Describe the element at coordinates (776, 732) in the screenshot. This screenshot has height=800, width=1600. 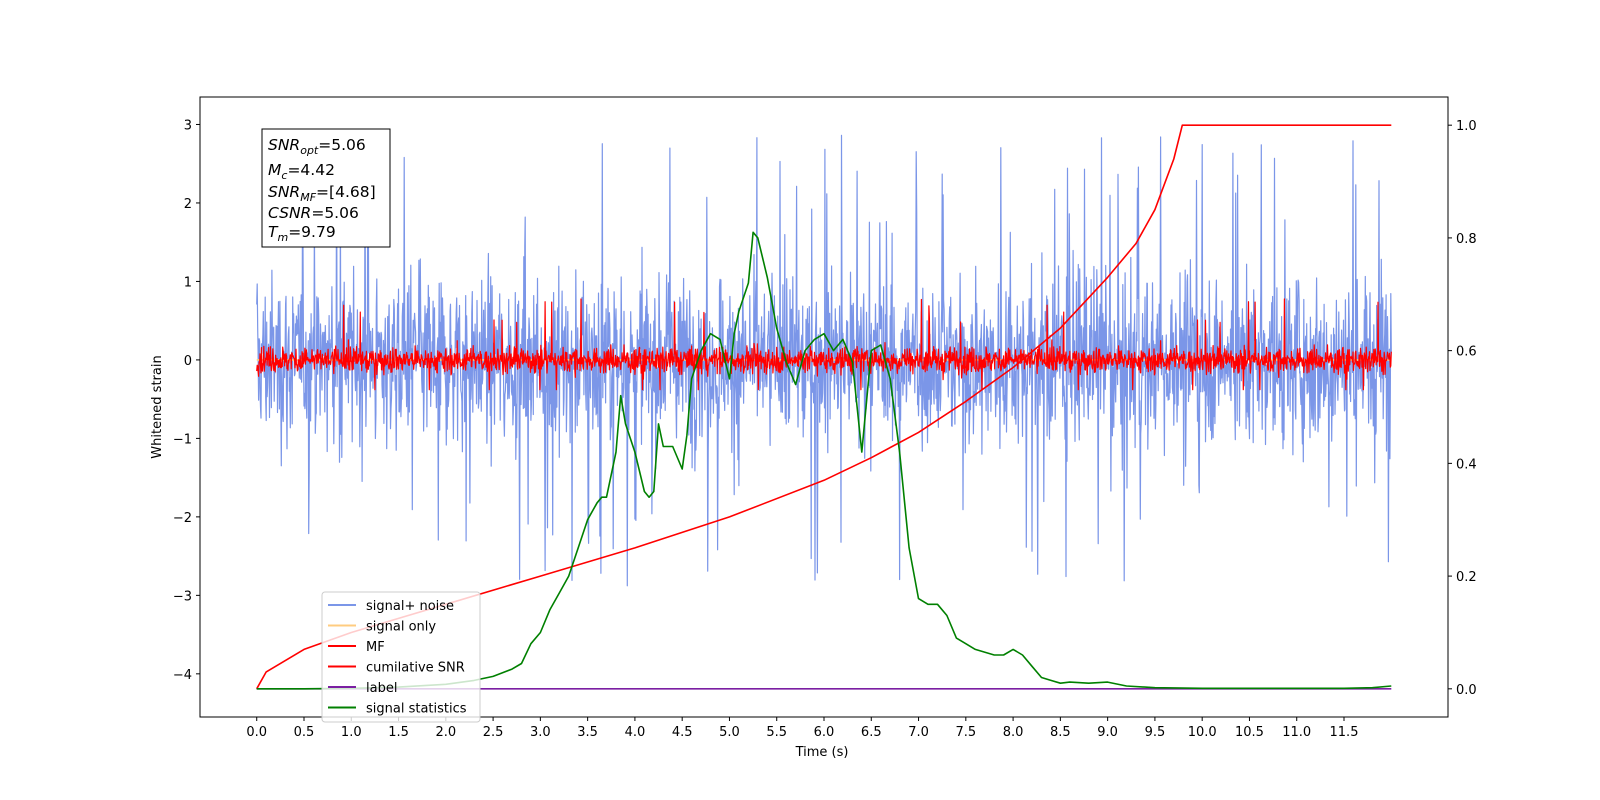
I see `x-tick-label: 5.5` at that location.